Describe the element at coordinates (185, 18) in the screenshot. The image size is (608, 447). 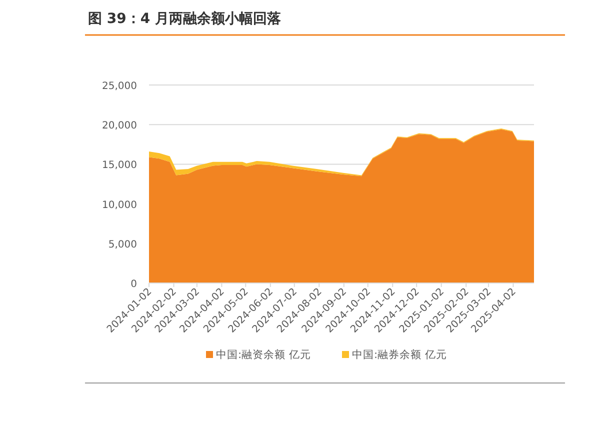
I see `chart-title: 图 39：4 月两融余额小幅回落` at that location.